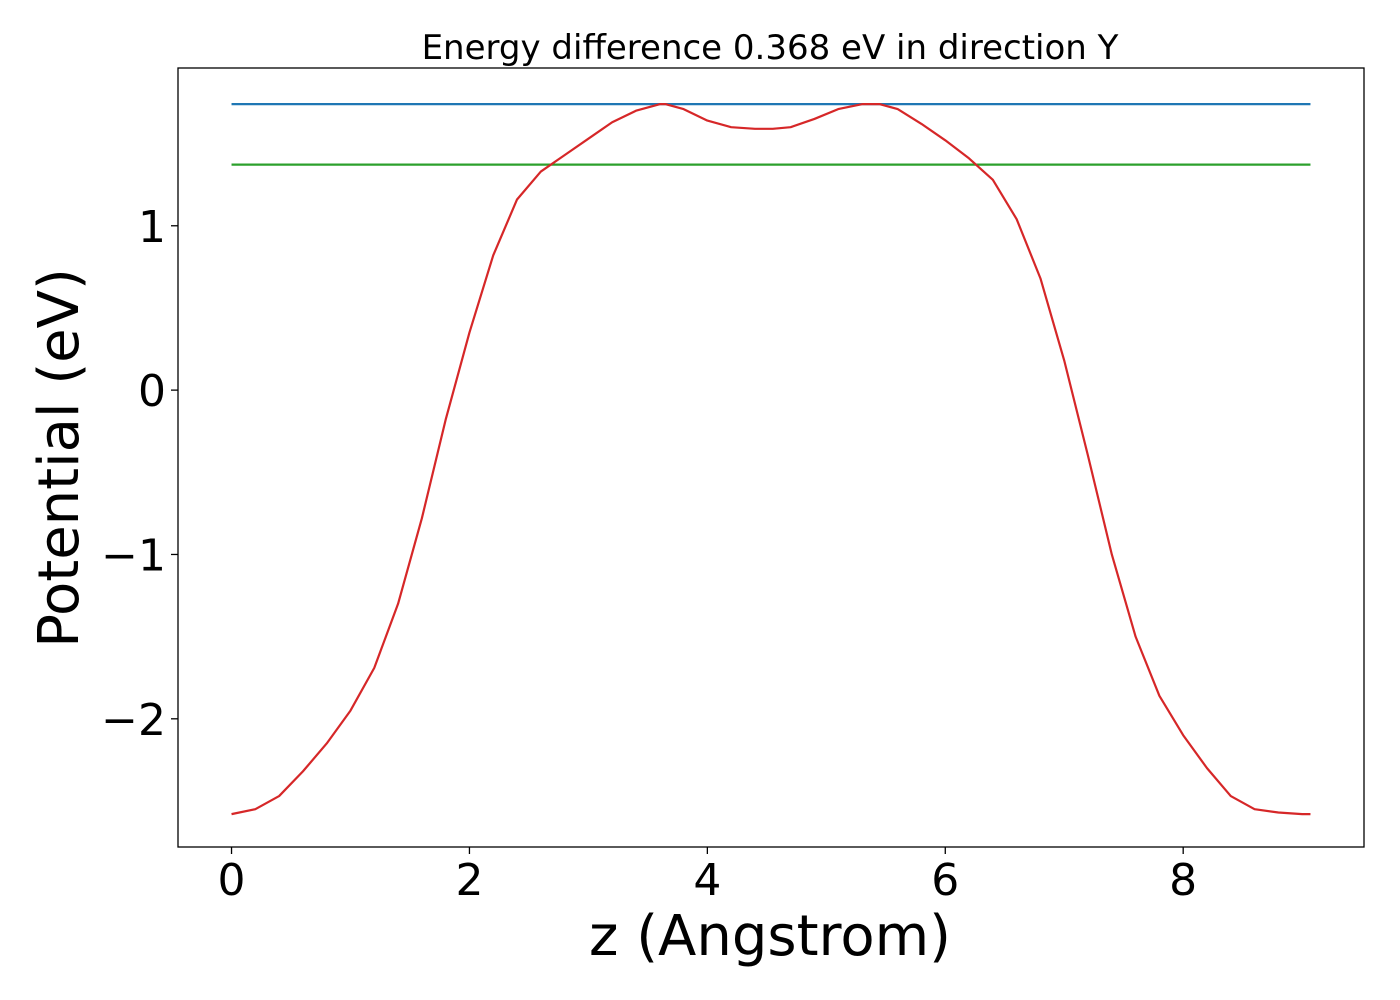  What do you see at coordinates (59, 458) in the screenshot?
I see `y-axis-label: Potential (eV)` at bounding box center [59, 458].